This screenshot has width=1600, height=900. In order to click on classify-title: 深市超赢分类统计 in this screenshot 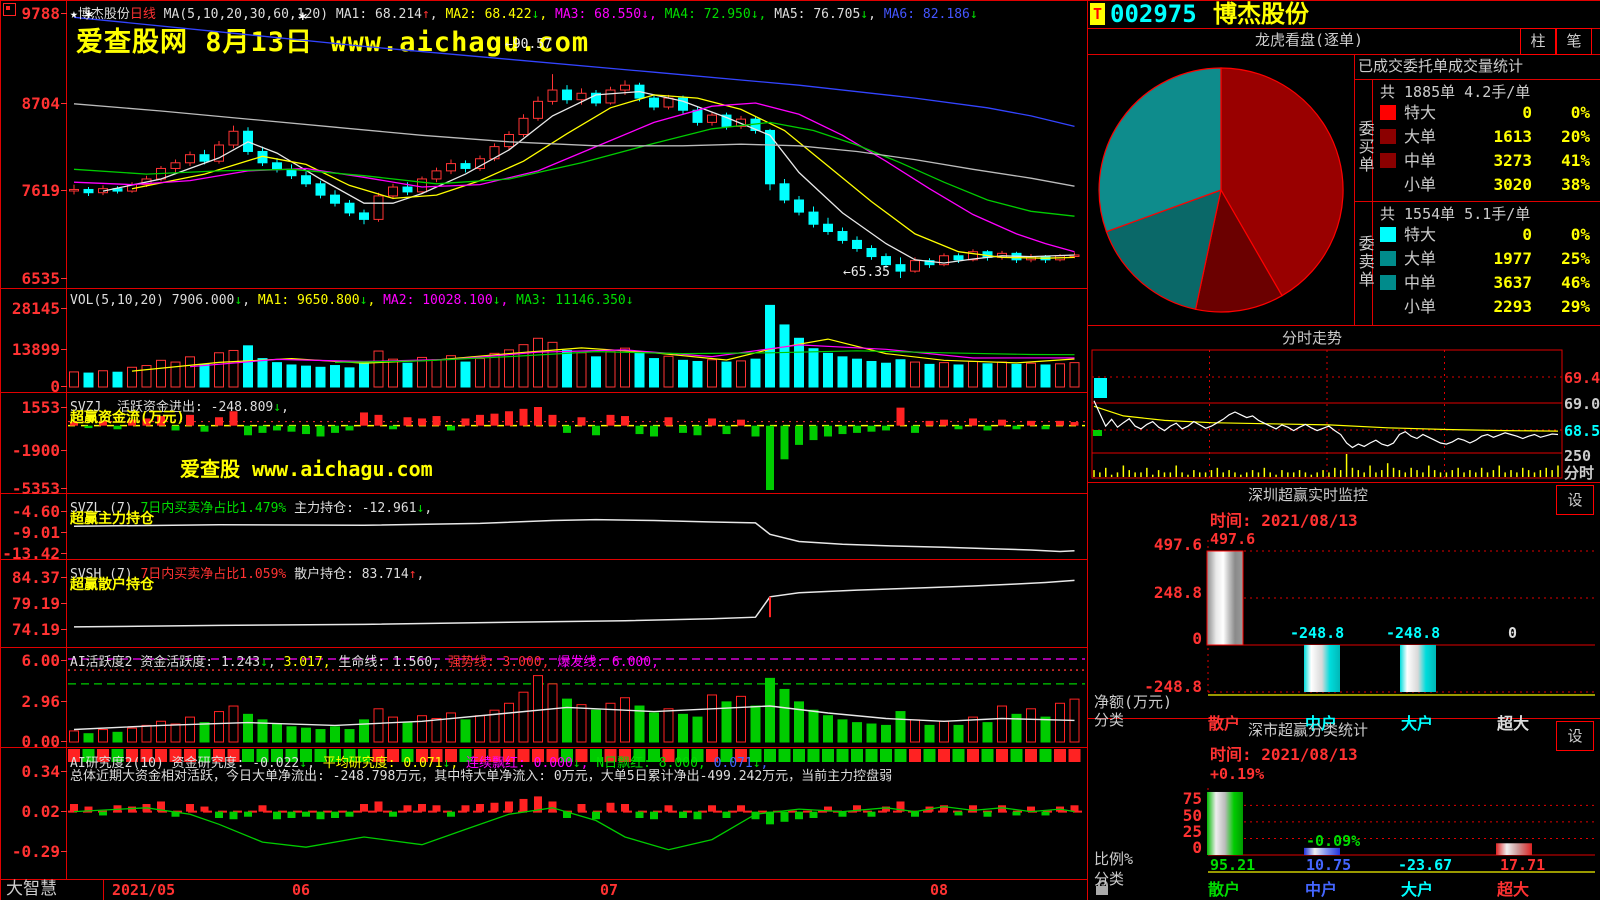, I will do `click(1308, 730)`.